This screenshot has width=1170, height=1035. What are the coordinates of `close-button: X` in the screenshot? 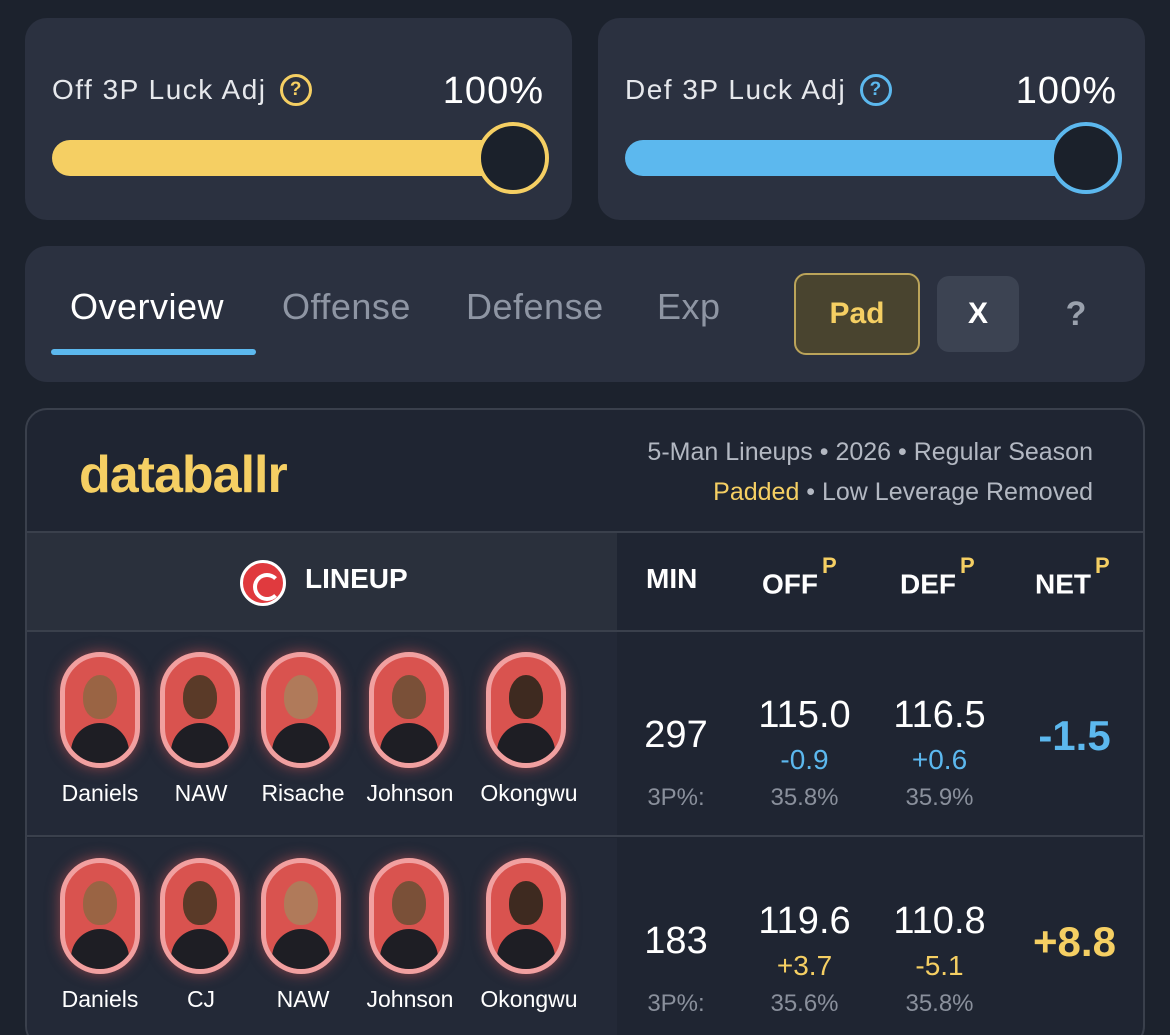 It's located at (978, 314).